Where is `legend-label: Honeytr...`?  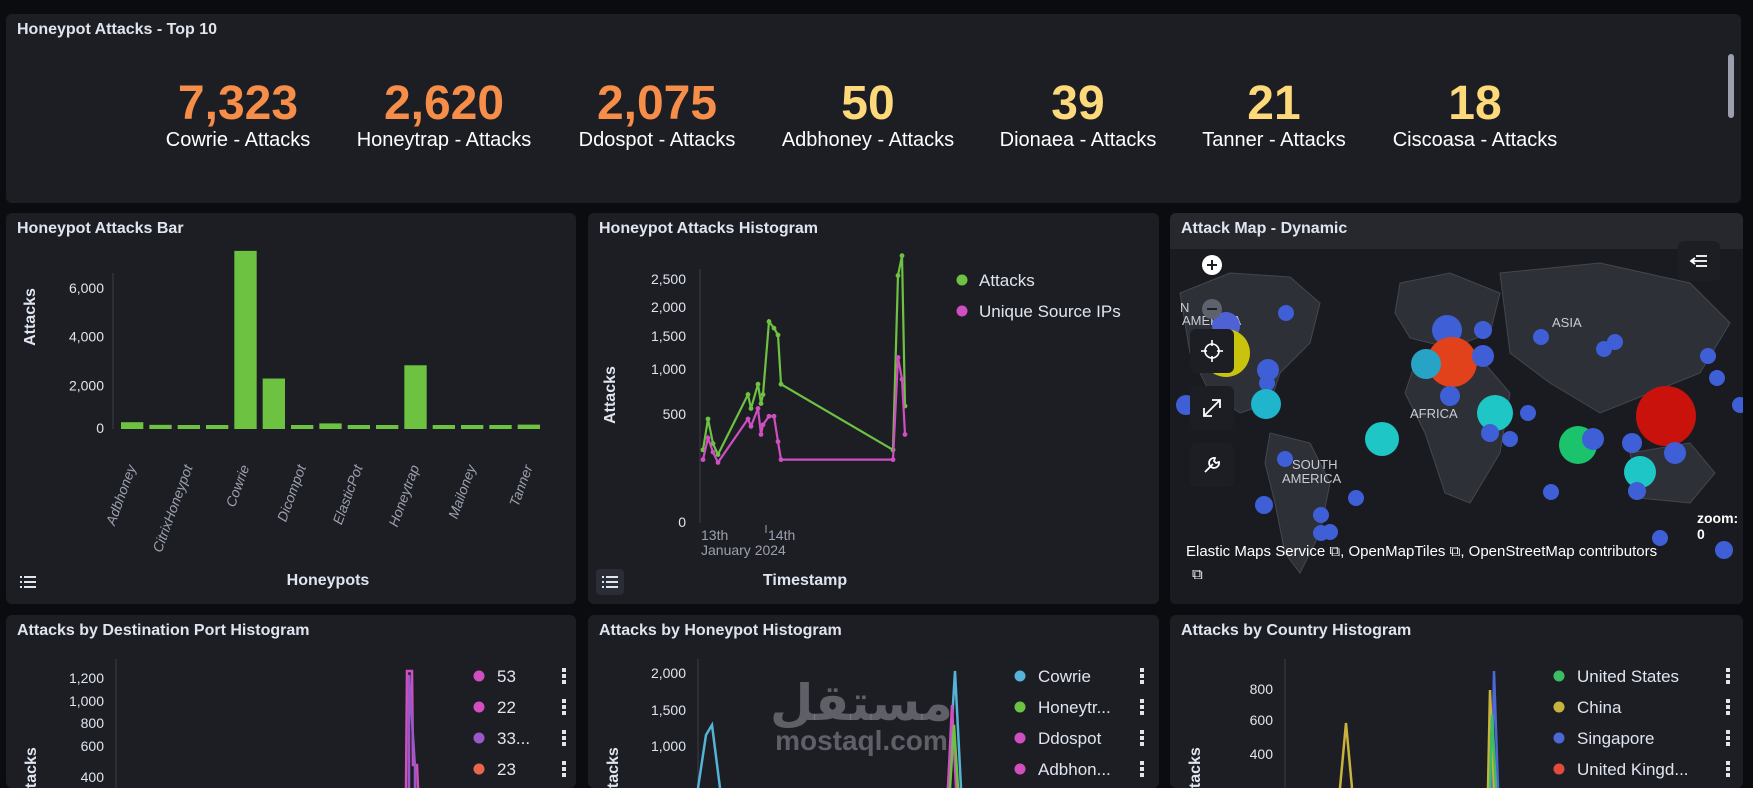
legend-label: Honeytr... is located at coordinates (1074, 707).